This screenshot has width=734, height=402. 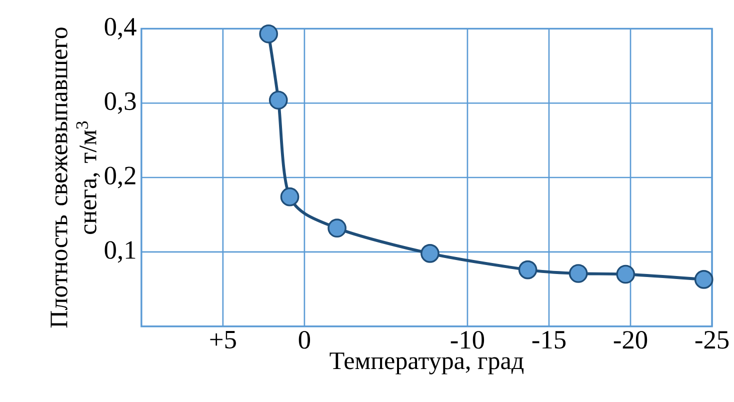 I want to click on y-tick-label: 0,2, so click(x=120, y=177).